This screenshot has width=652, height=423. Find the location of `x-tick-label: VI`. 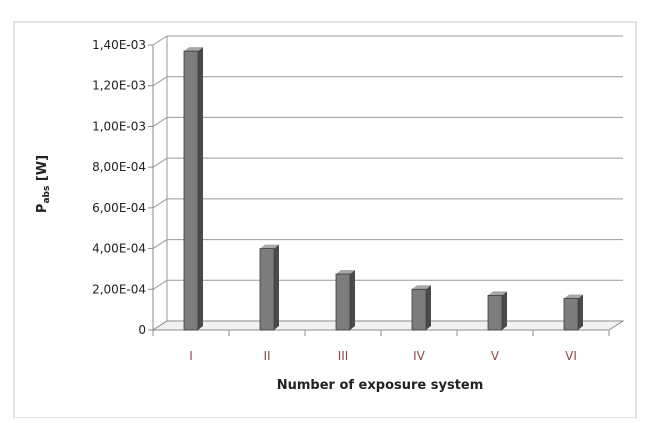

x-tick-label: VI is located at coordinates (571, 356).